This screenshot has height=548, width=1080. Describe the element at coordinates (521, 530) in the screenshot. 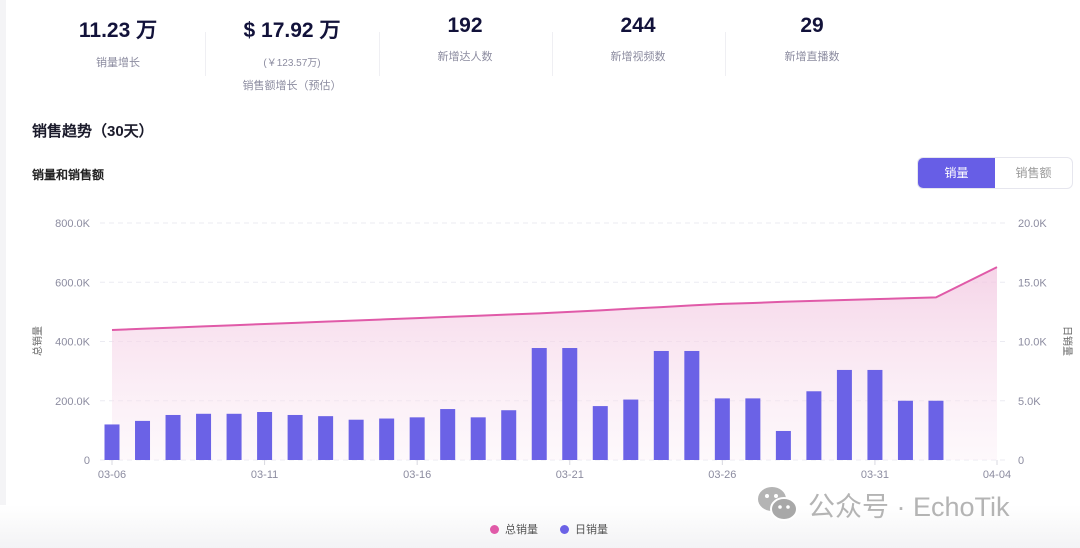

I see `legend-label: 总销量` at that location.